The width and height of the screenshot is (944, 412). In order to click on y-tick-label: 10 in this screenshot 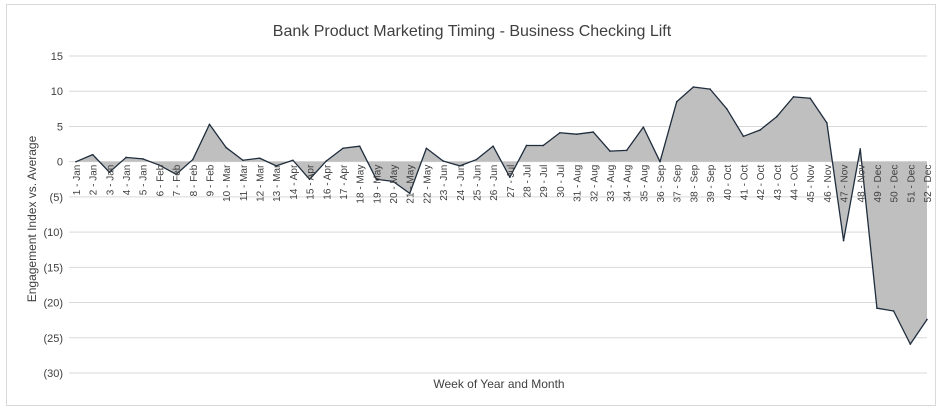, I will do `click(57, 92)`.